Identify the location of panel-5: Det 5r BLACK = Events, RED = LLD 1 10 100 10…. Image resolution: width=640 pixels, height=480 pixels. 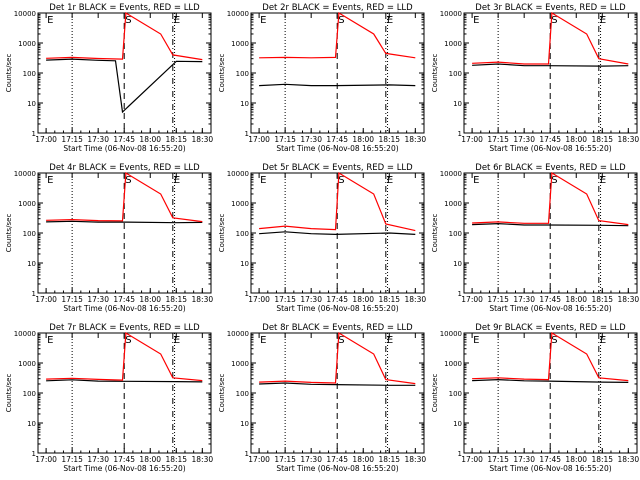
(322, 238).